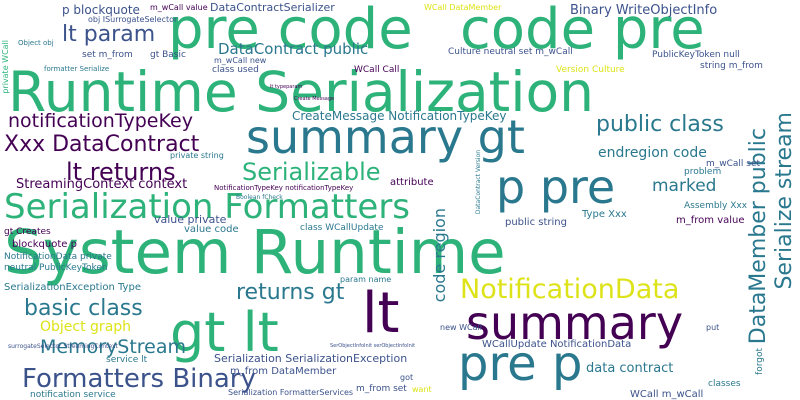  I want to click on word-pre-code: pre code, so click(290, 31).